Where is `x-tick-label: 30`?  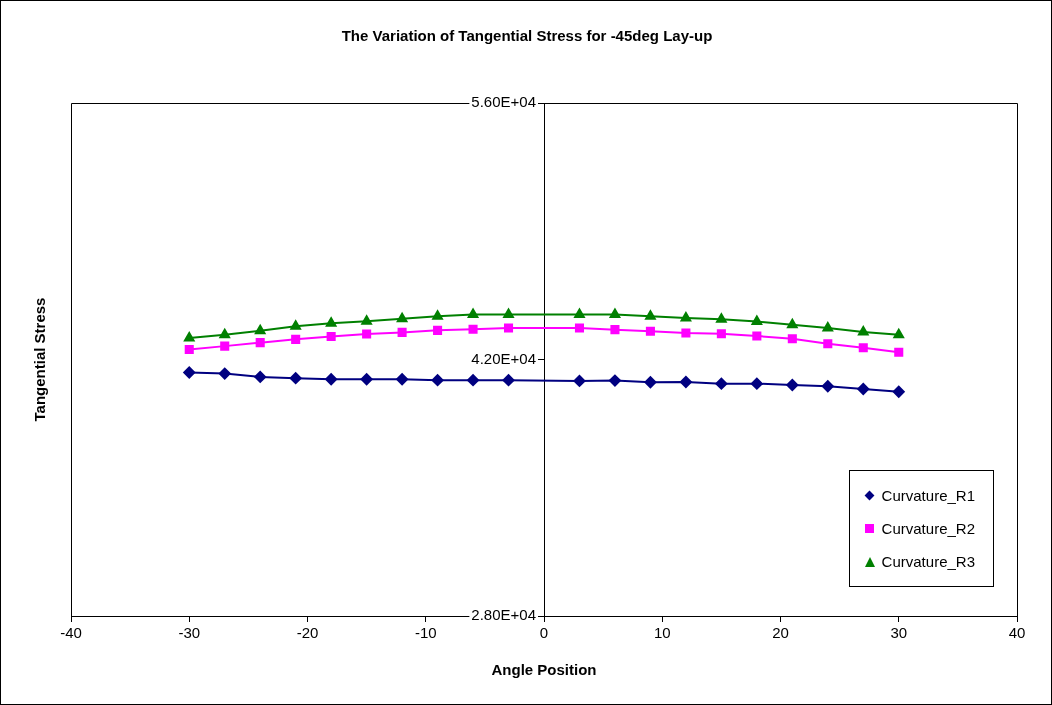 x-tick-label: 30 is located at coordinates (899, 633).